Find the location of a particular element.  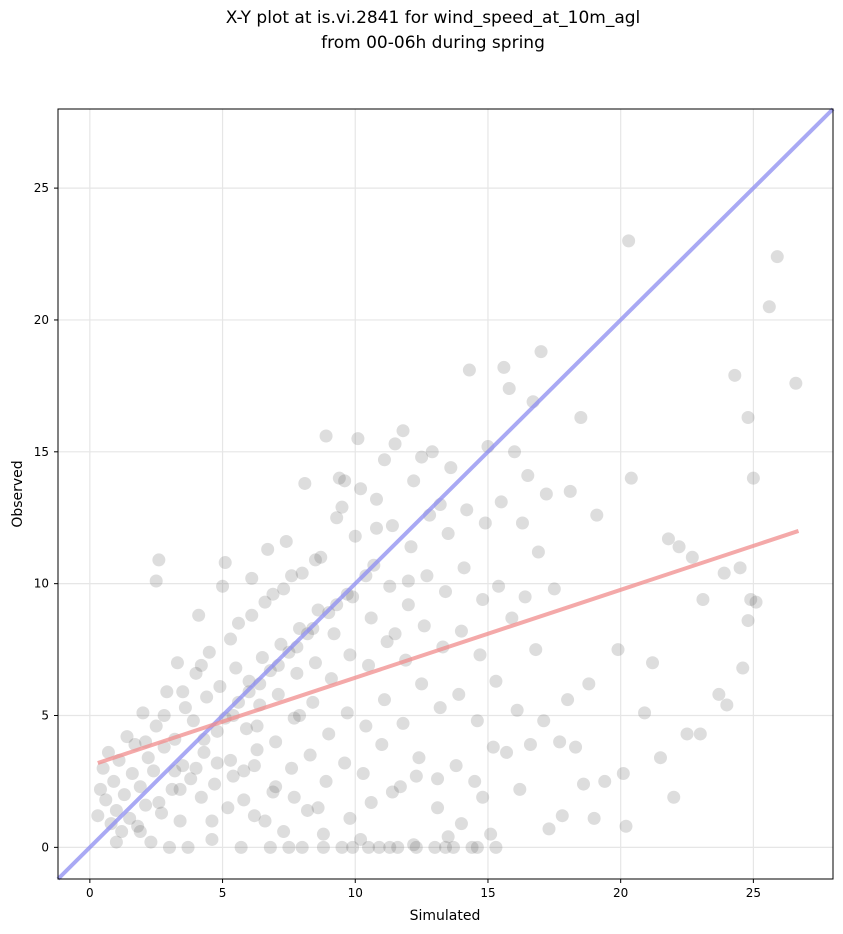

y-tick-label: 20 is located at coordinates (41, 320).